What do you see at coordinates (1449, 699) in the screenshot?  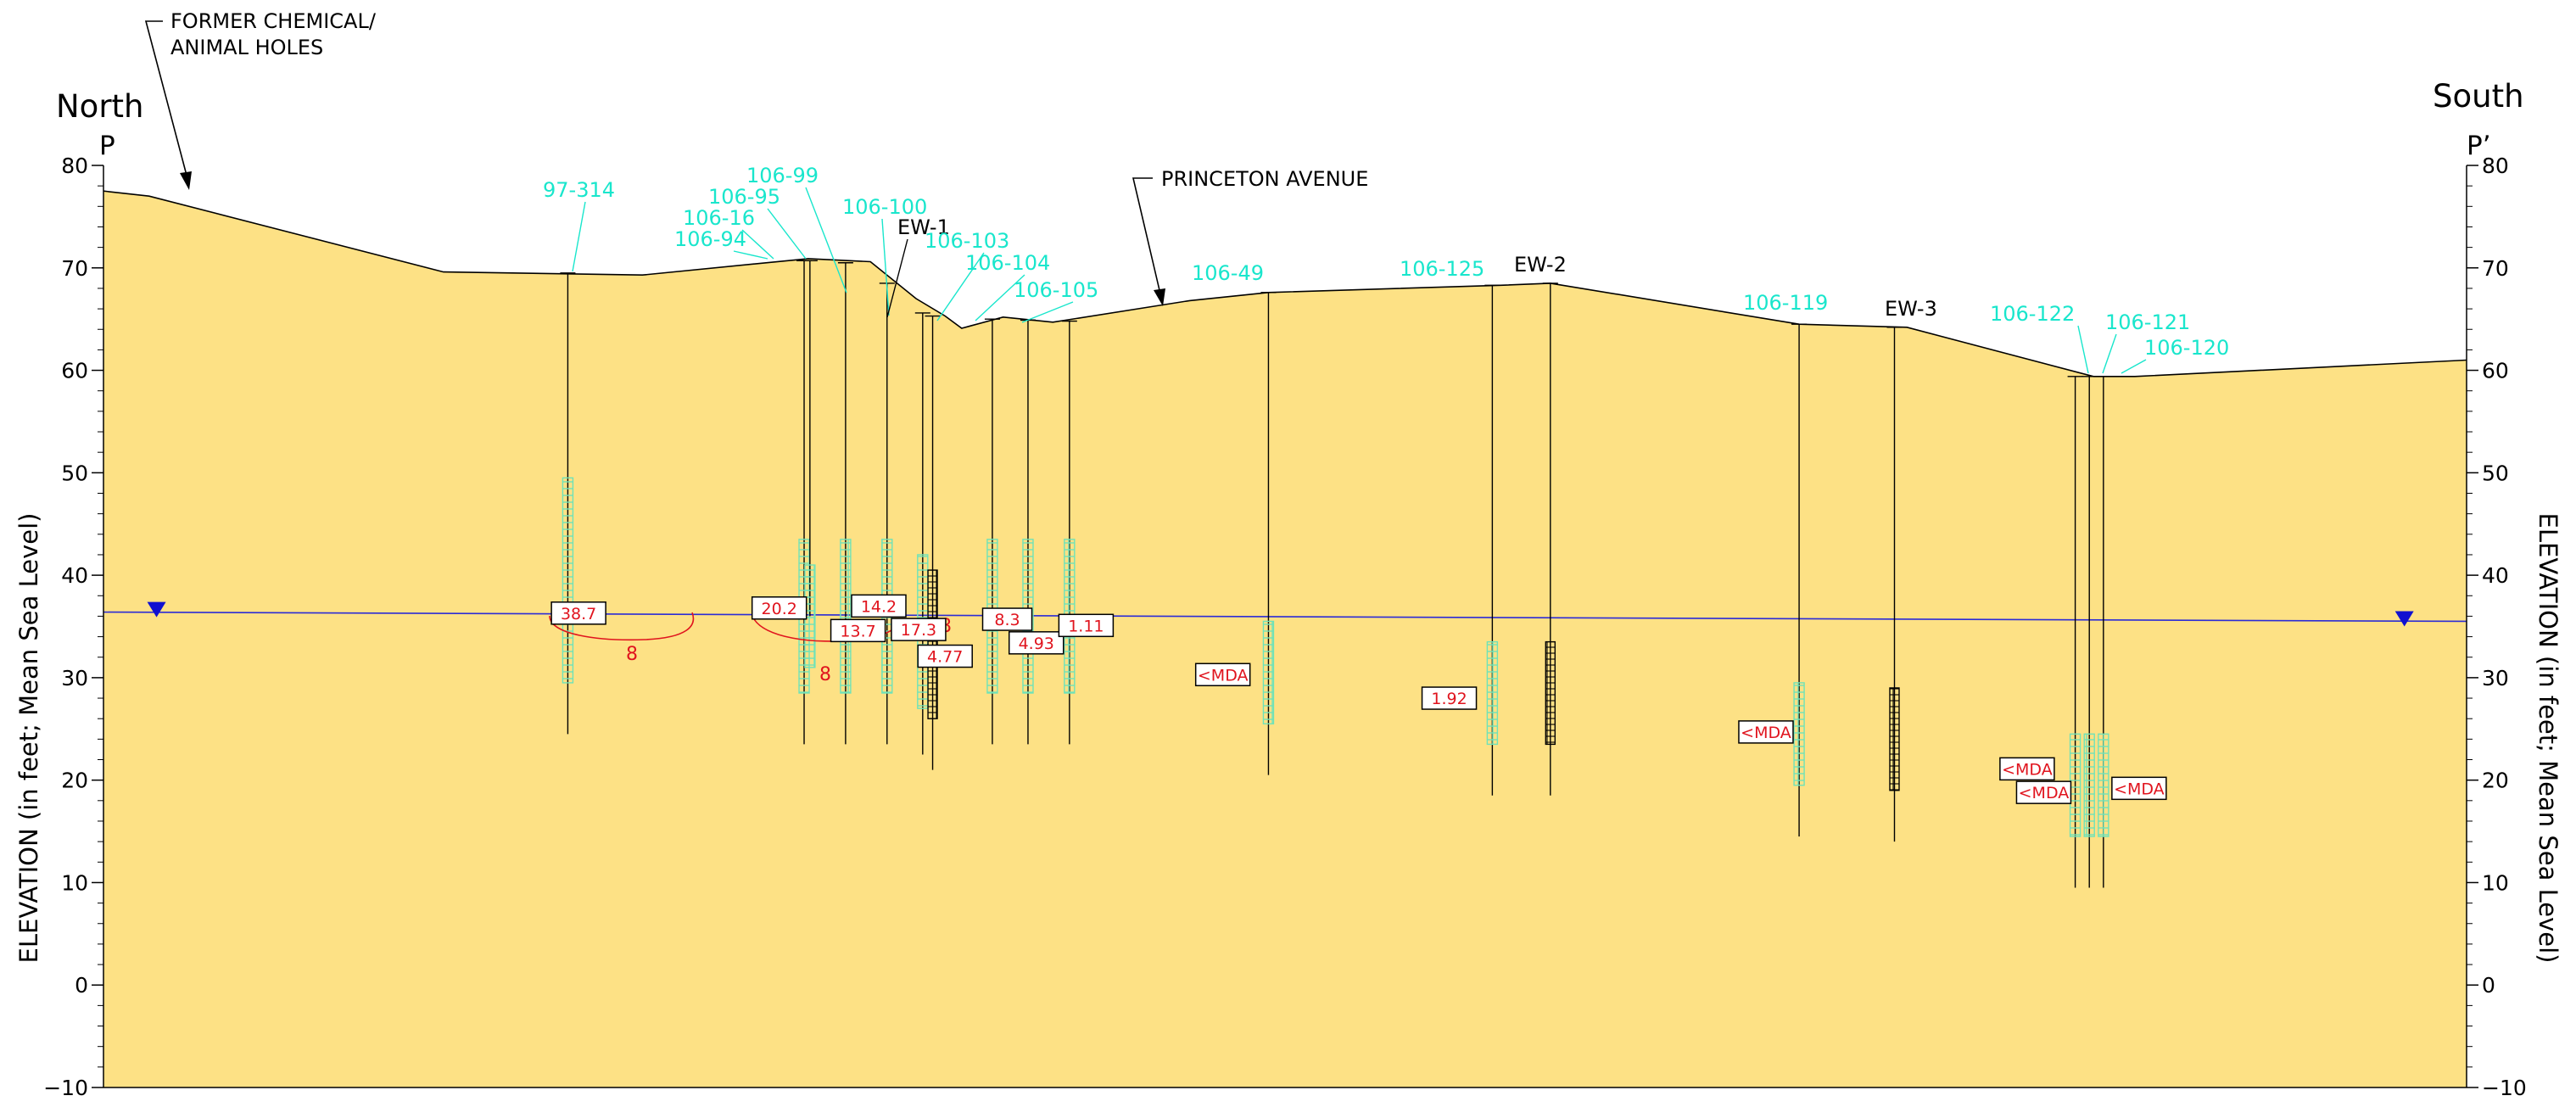 I see `result-value: 1.92` at bounding box center [1449, 699].